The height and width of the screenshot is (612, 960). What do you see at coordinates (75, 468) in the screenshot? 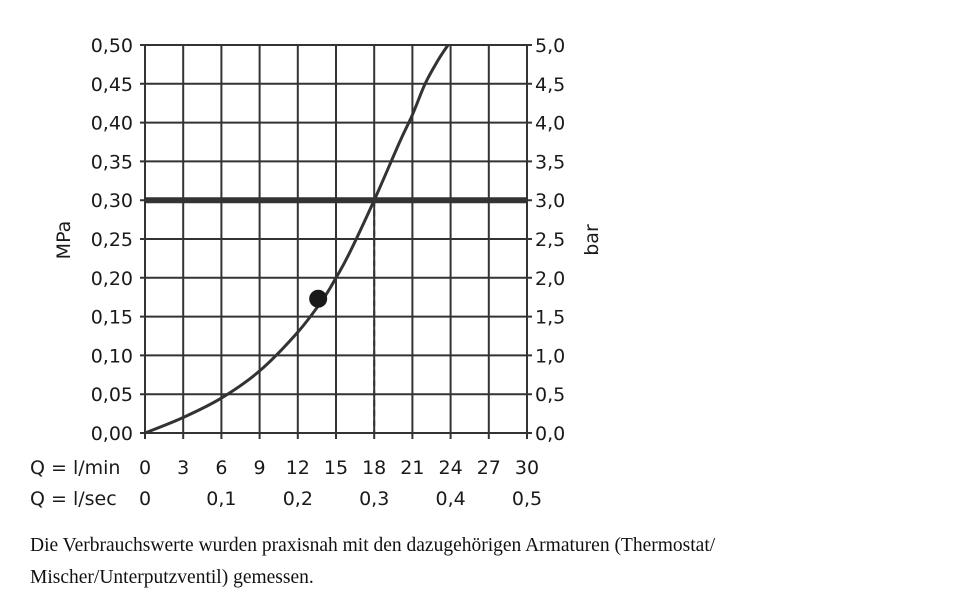
I see `x-row-label-lmin: Q = l/min` at bounding box center [75, 468].